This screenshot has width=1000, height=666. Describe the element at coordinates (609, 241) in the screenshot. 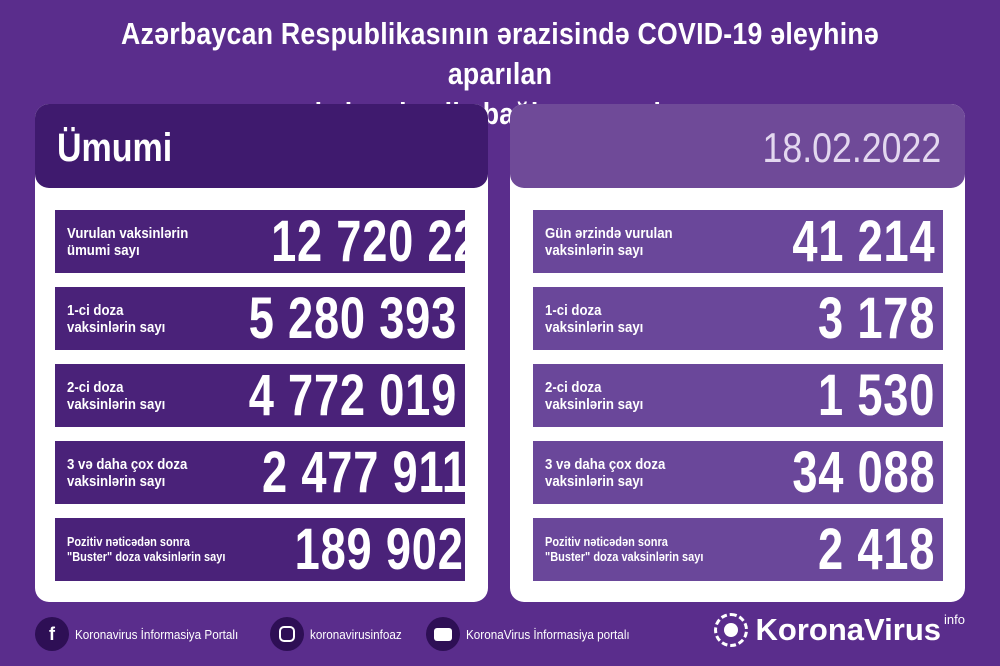

I see `stat-label: Gün ərzində vurulan vaksinlərin sayı` at that location.